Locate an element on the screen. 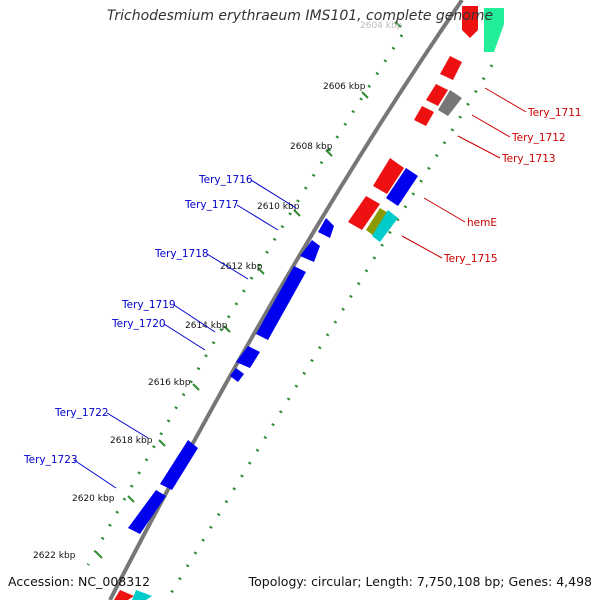 The image size is (600, 600). label-tery-1719: Tery_1719 is located at coordinates (148, 305).